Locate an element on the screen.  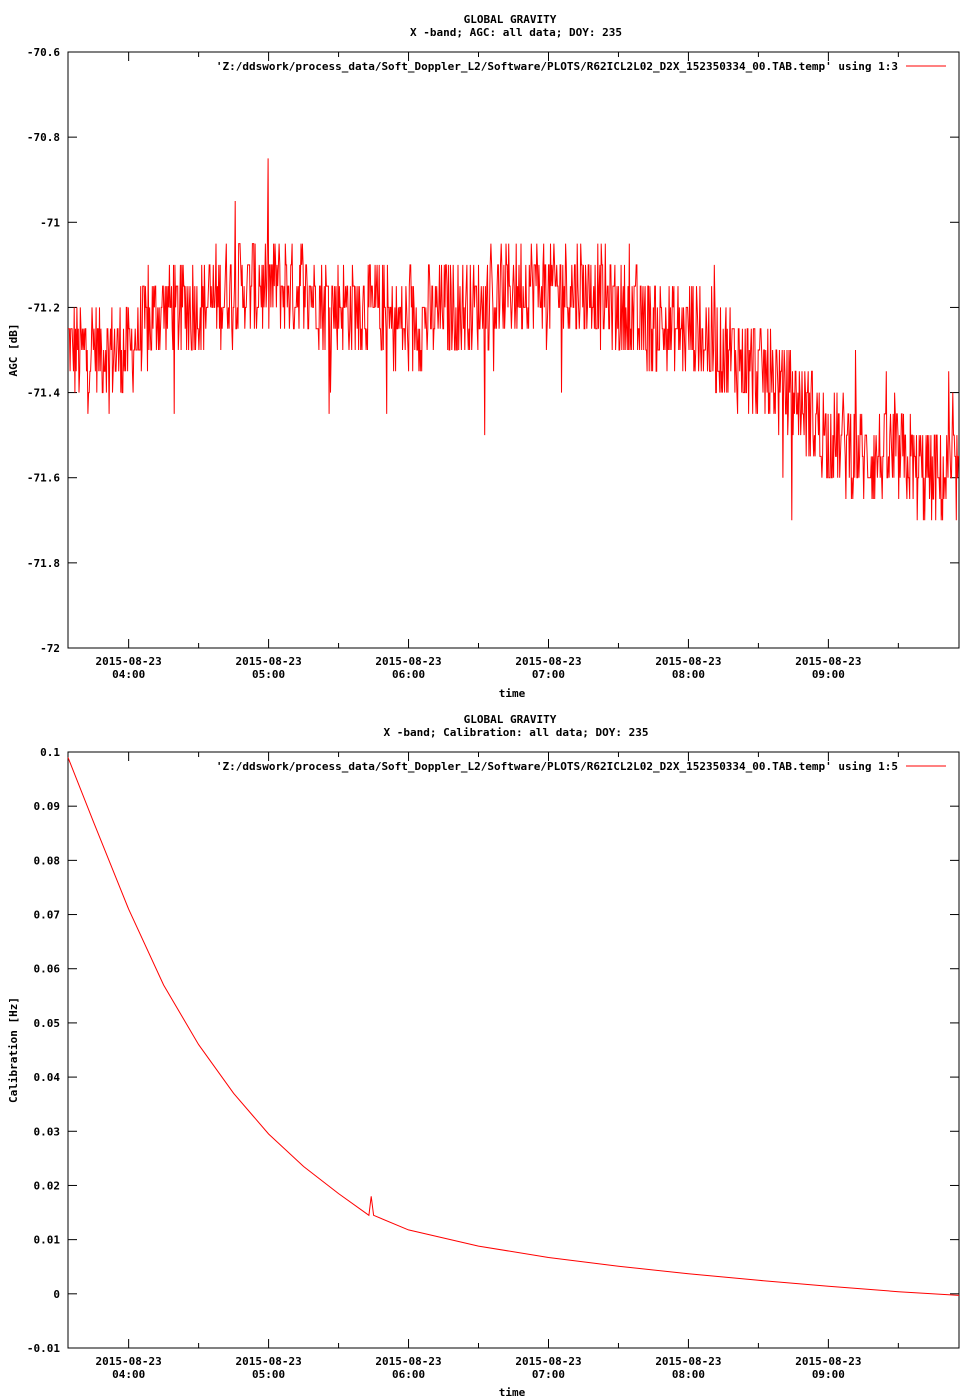
calibration-y-tick-label: 0.09 is located at coordinates (47, 806).